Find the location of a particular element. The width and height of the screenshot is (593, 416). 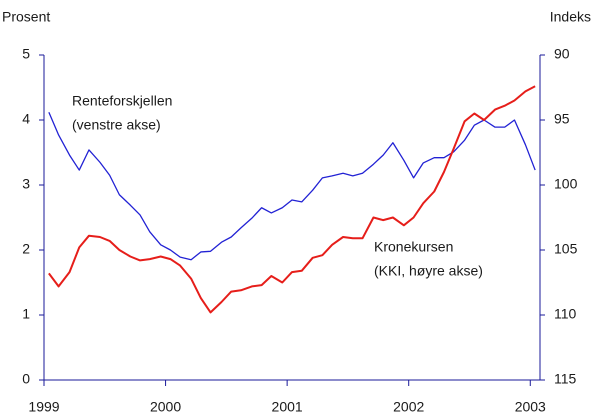

y-tick-label: 1 is located at coordinates (26, 314).